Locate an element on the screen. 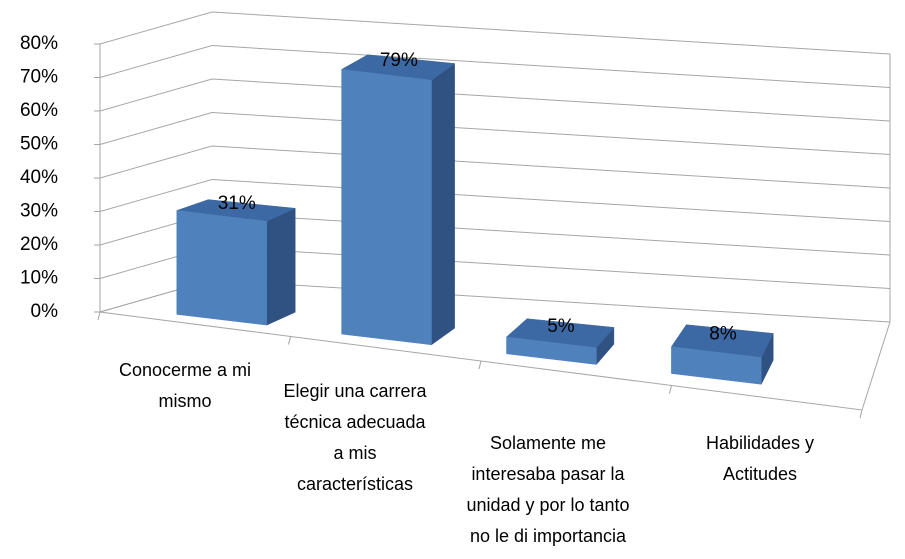 Image resolution: width=905 pixels, height=559 pixels. x-tick-label: Conocerme a mi mismo is located at coordinates (185, 385).